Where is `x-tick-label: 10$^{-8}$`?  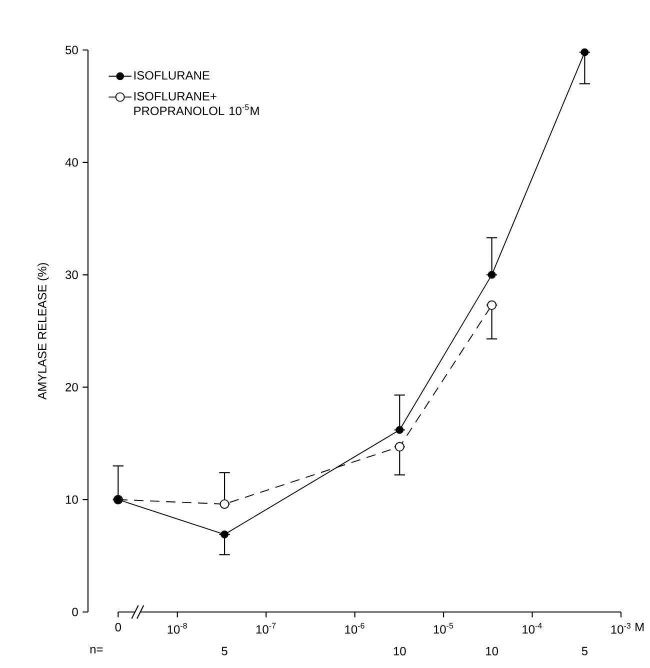
x-tick-label: 10$^{-8}$ is located at coordinates (177, 628).